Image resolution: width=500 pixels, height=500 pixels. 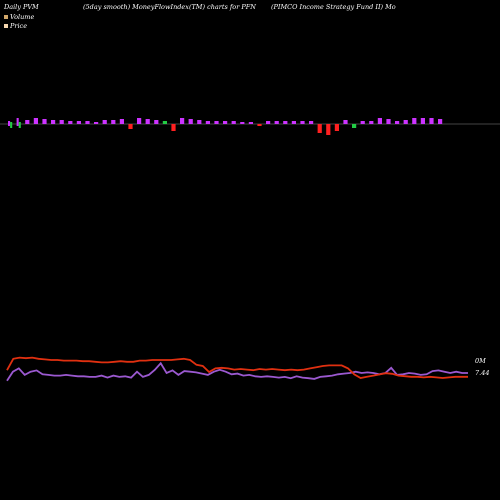 I want to click on legend-volume: Volume, so click(x=19, y=17).